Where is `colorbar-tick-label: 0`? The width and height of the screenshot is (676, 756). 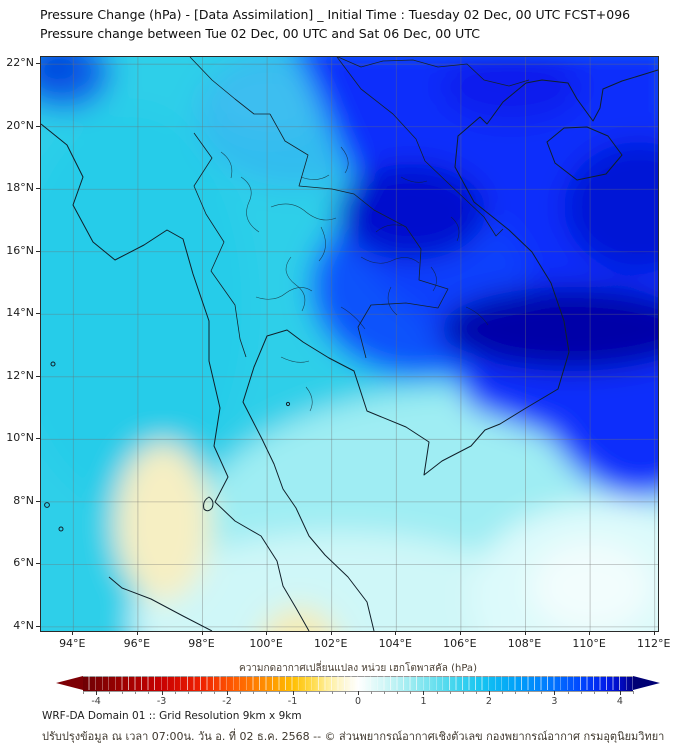 colorbar-tick-label: 0 is located at coordinates (358, 701).